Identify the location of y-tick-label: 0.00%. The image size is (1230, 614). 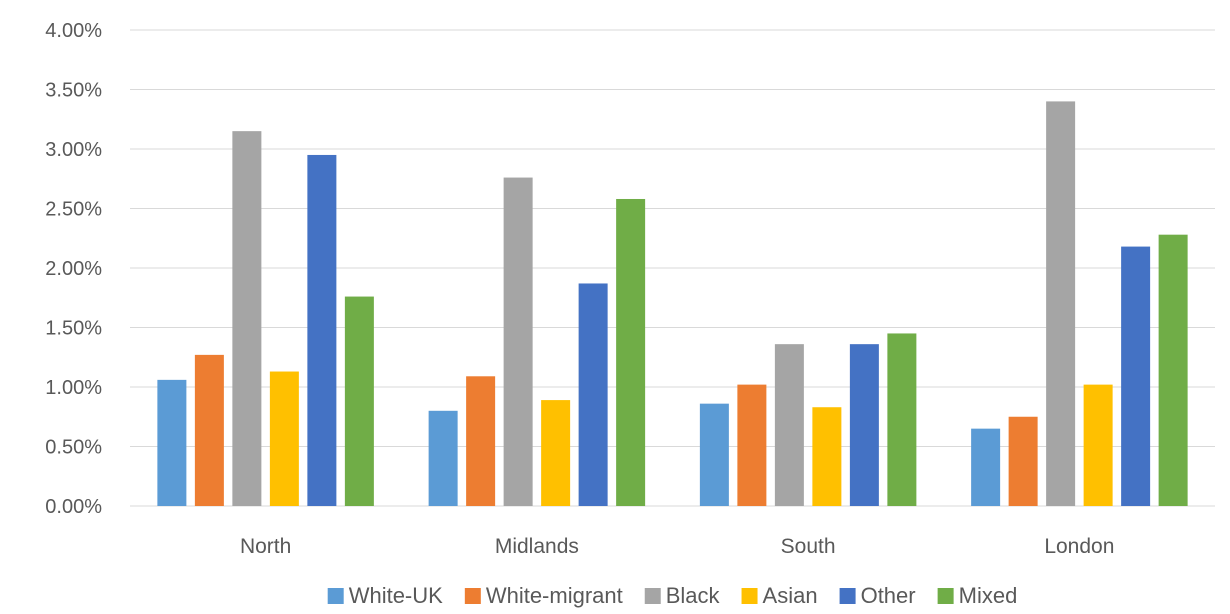
(73, 507).